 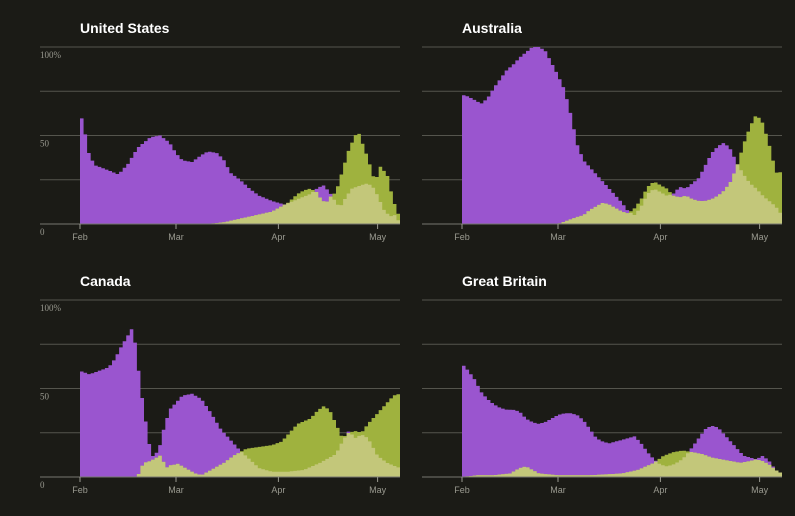 What do you see at coordinates (105, 281) in the screenshot?
I see `panel-title: Canada` at bounding box center [105, 281].